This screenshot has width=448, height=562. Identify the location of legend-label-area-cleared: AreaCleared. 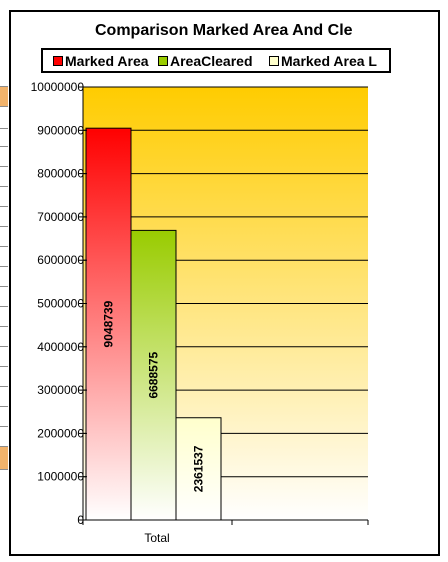
(211, 61).